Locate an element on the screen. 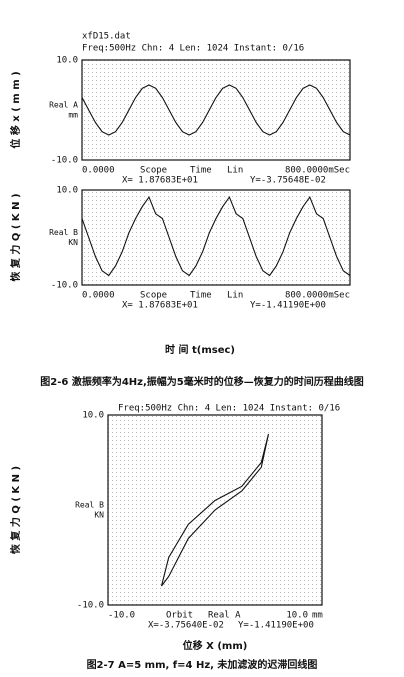 Image resolution: width=404 pixels, height=677 pixels. cursor-x: X=-3.75640E-02 is located at coordinates (186, 626).